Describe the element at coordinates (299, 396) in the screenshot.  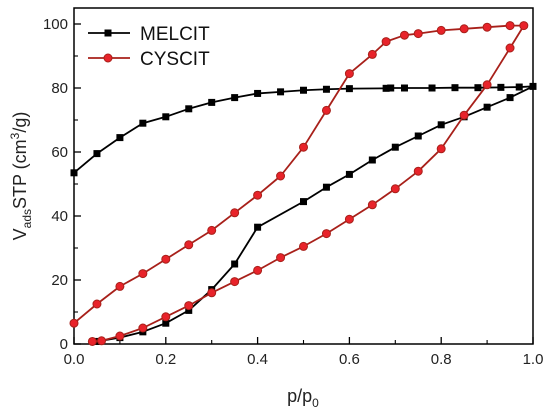
I see `x-axis-title-main: p/p` at that location.